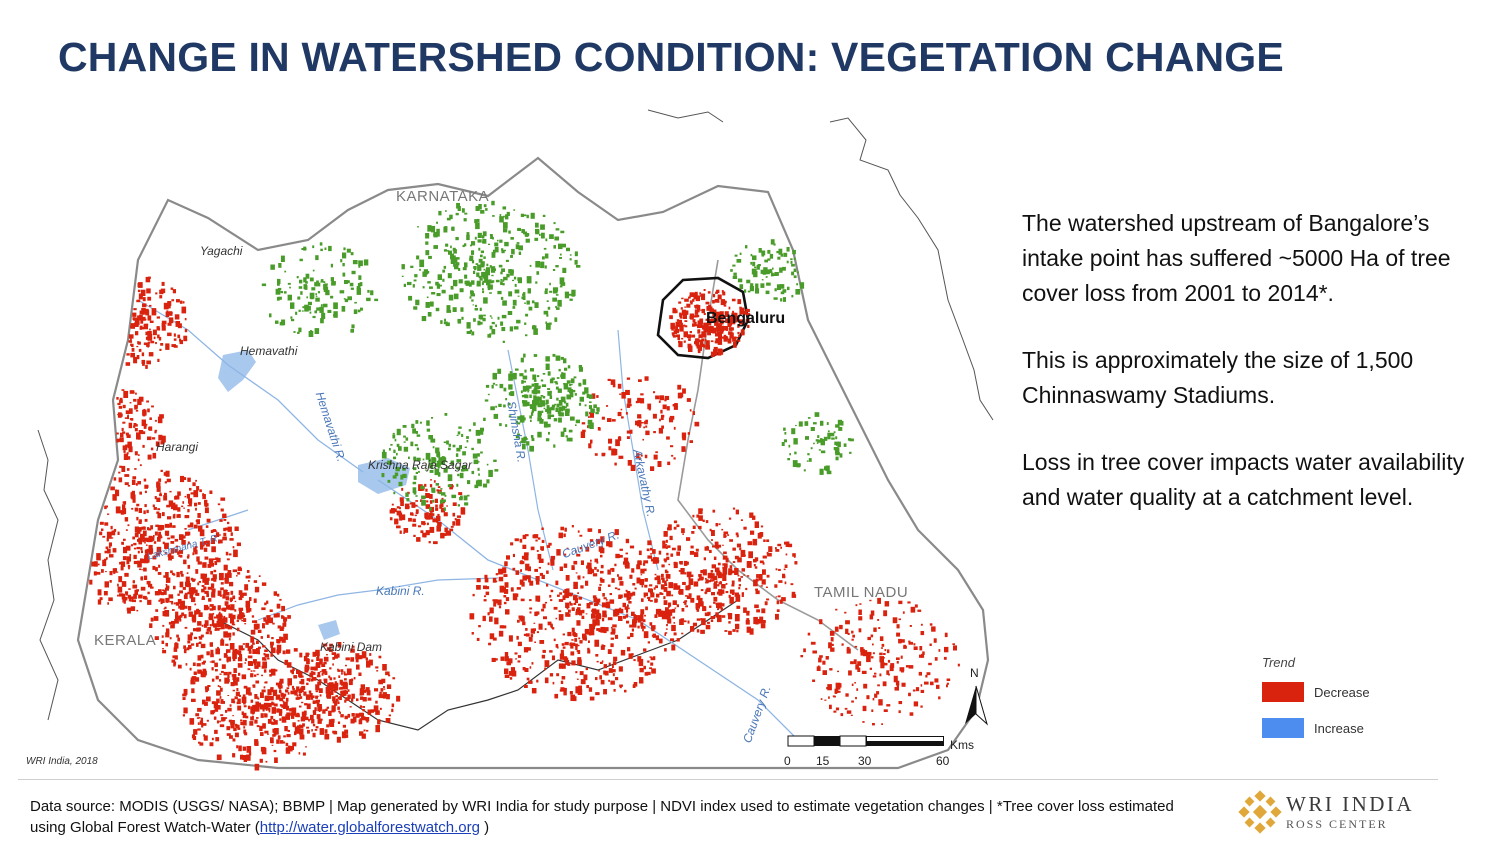  I want to click on north-label: N, so click(974, 673).